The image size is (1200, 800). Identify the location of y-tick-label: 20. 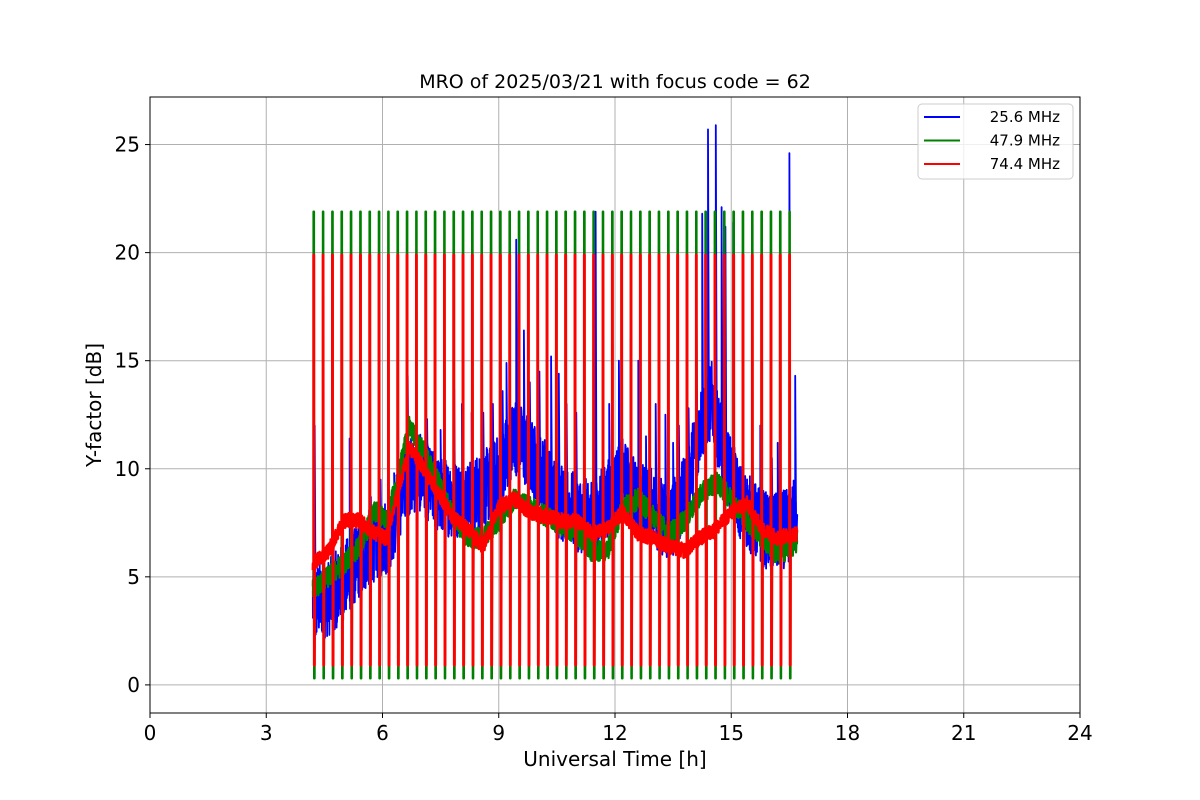
(127, 253).